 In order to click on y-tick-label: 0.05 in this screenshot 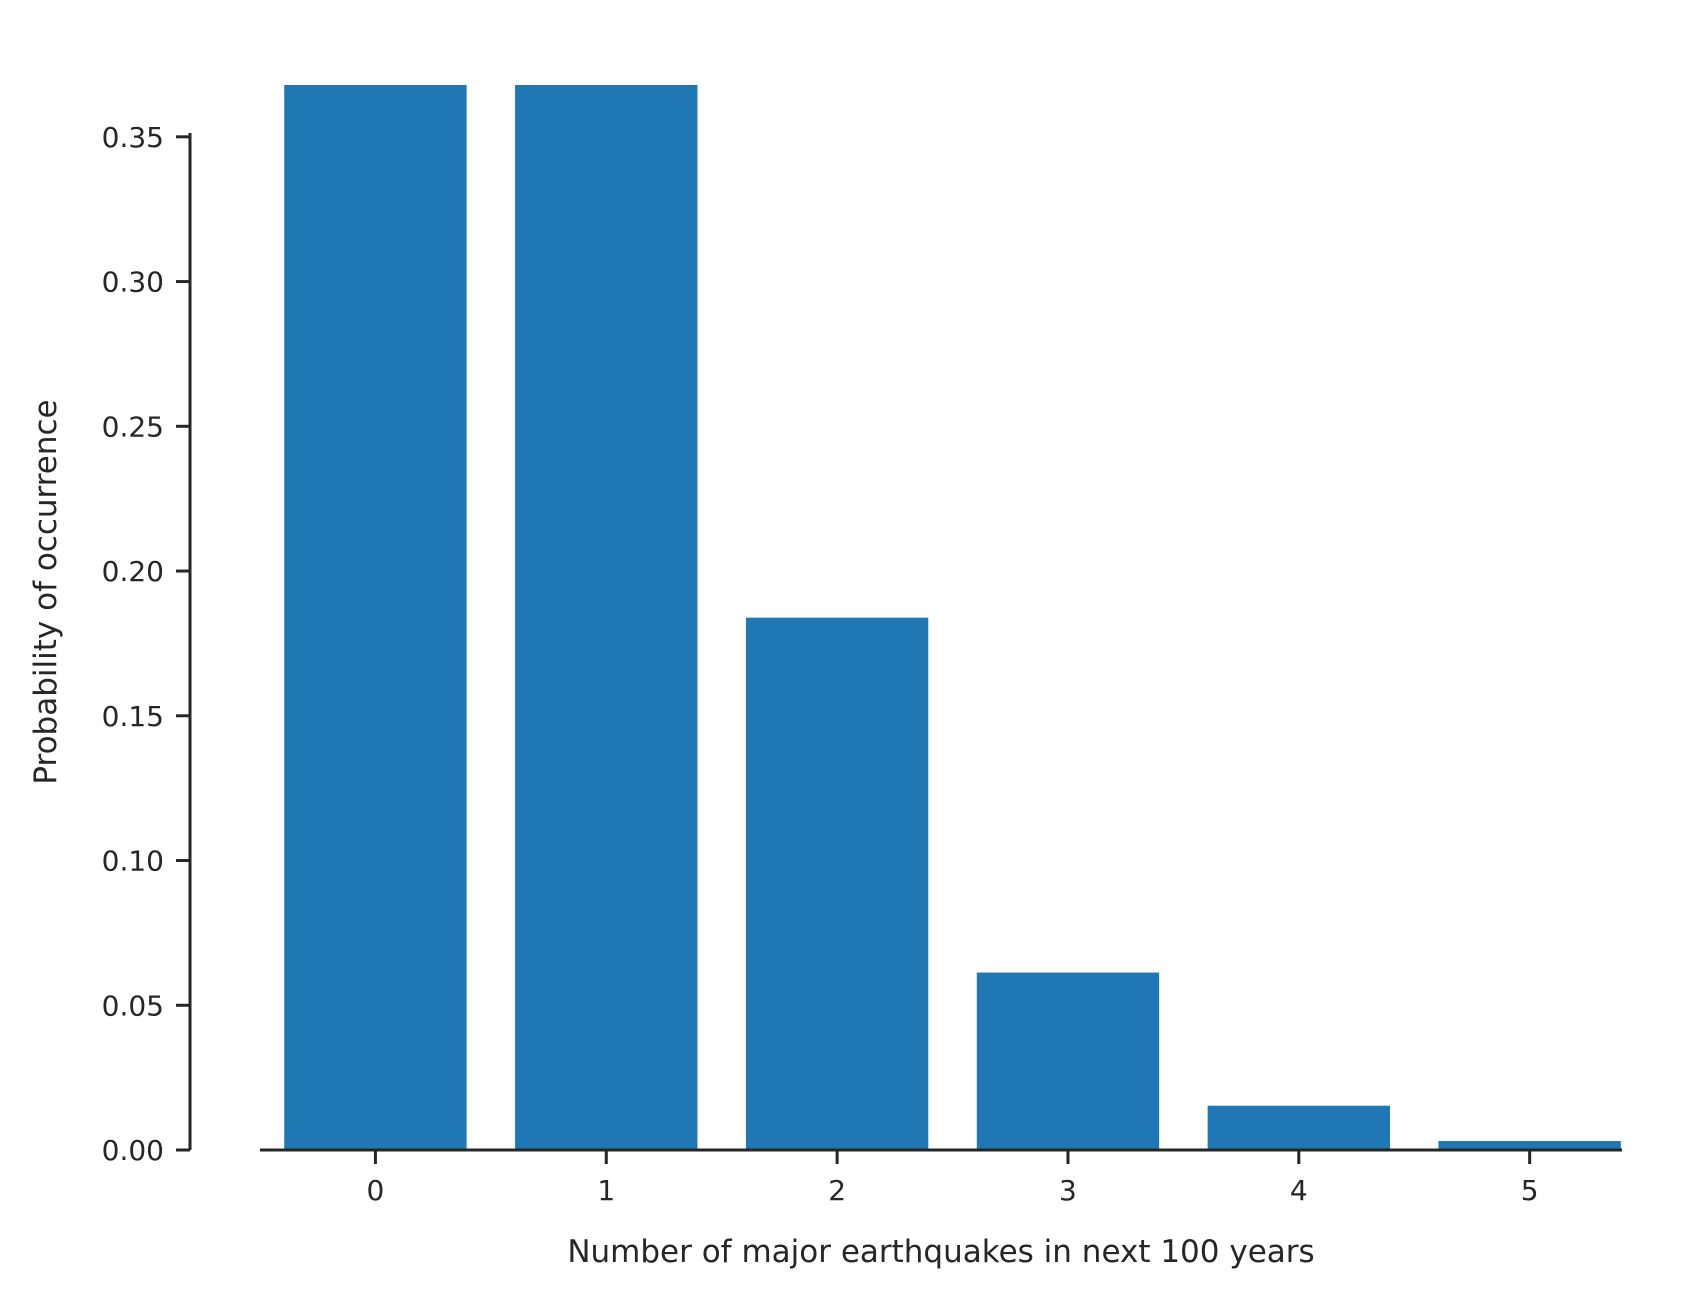, I will do `click(133, 1005)`.